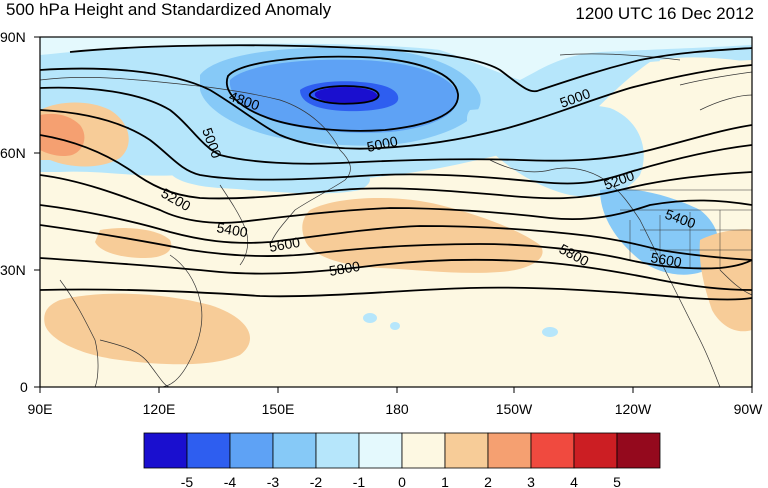 This screenshot has height=488, width=768. What do you see at coordinates (13, 37) in the screenshot?
I see `lat-tick-label: 90N` at bounding box center [13, 37].